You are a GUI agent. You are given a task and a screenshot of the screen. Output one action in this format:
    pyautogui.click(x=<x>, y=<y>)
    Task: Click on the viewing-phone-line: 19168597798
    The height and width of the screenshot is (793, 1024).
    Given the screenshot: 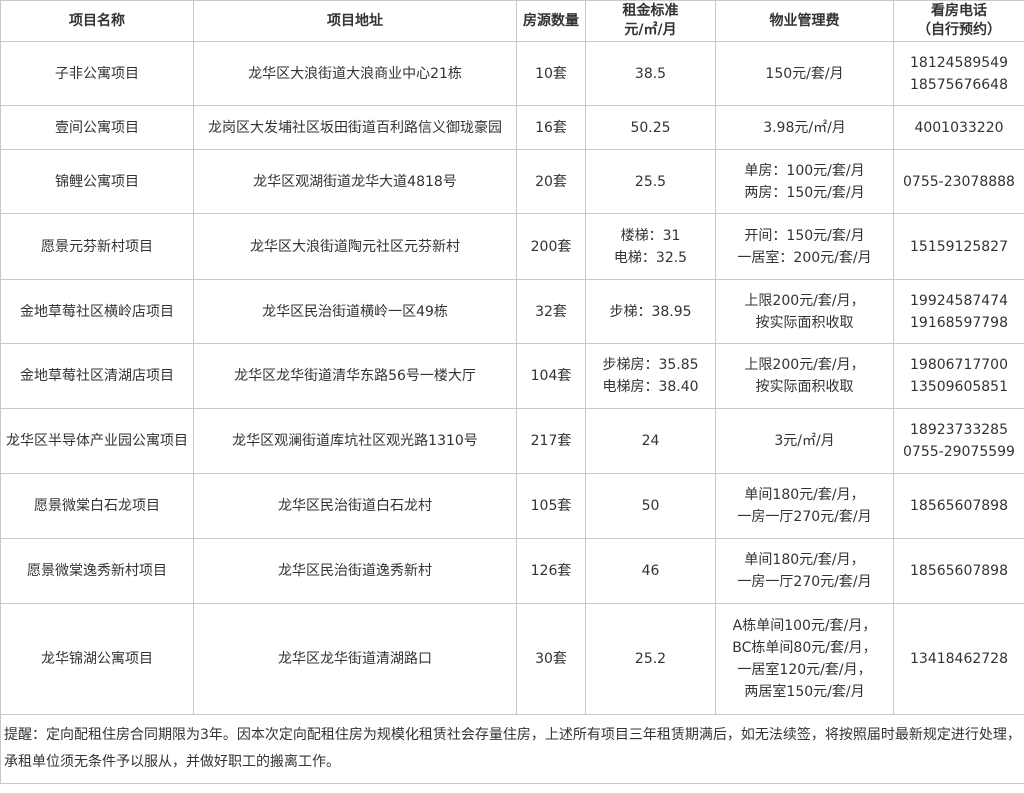 What is the action you would take?
    pyautogui.click(x=959, y=322)
    